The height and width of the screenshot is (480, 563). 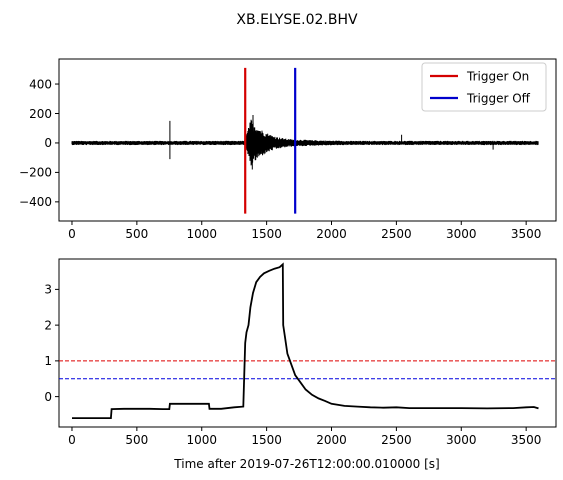 What do you see at coordinates (48, 361) in the screenshot?
I see `bottom-y-tick-label: 1` at bounding box center [48, 361].